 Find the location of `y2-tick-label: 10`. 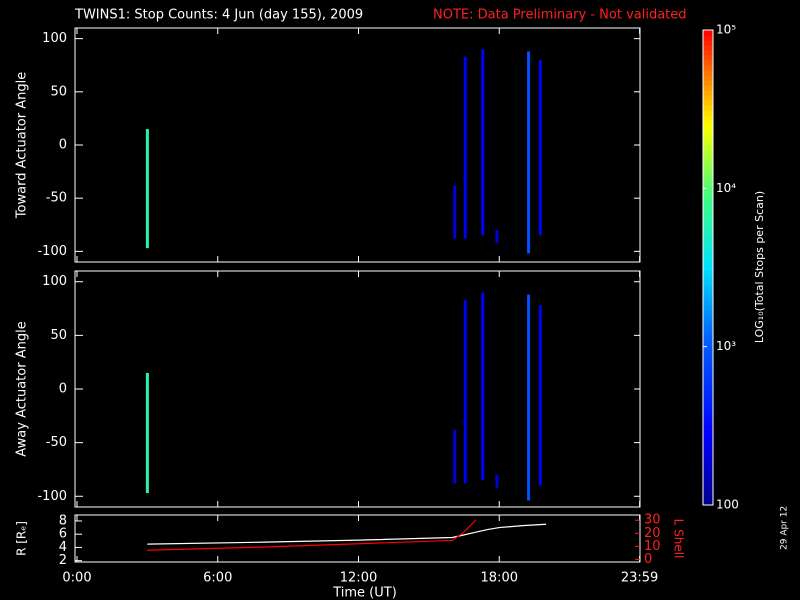

y2-tick-label: 10 is located at coordinates (652, 546).